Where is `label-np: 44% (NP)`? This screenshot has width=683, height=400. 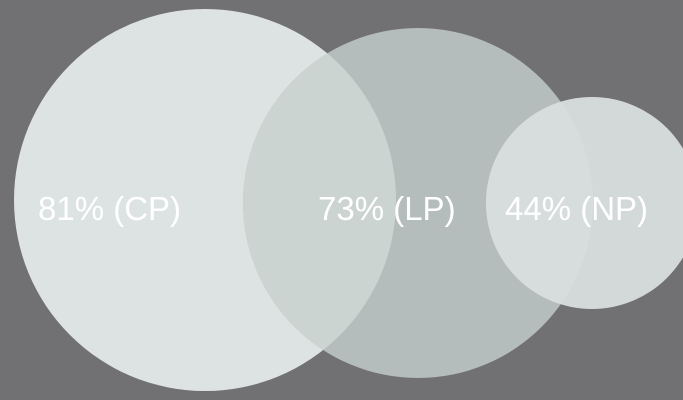 label-np: 44% (NP) is located at coordinates (577, 208).